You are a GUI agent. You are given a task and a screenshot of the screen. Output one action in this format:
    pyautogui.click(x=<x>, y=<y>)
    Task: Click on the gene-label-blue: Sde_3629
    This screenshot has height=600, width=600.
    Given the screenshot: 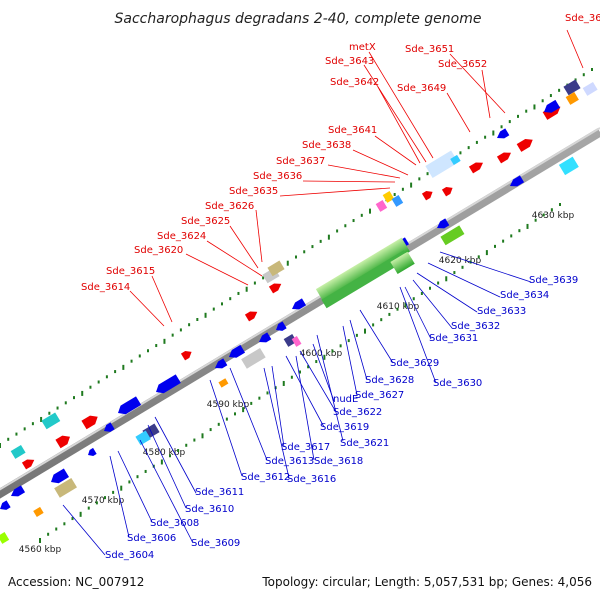 What is the action you would take?
    pyautogui.click(x=414, y=363)
    